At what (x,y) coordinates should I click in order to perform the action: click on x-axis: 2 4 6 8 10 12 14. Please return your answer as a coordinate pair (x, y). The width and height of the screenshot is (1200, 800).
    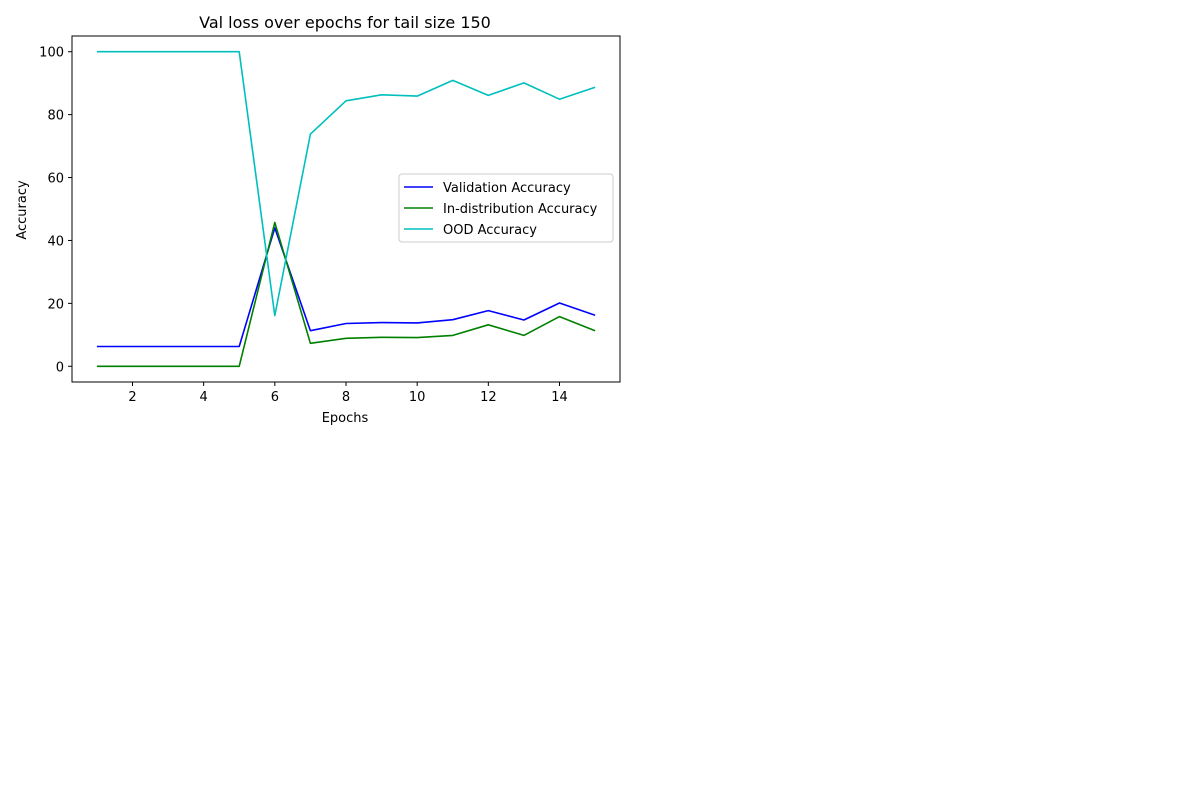
    Looking at the image, I should click on (348, 393).